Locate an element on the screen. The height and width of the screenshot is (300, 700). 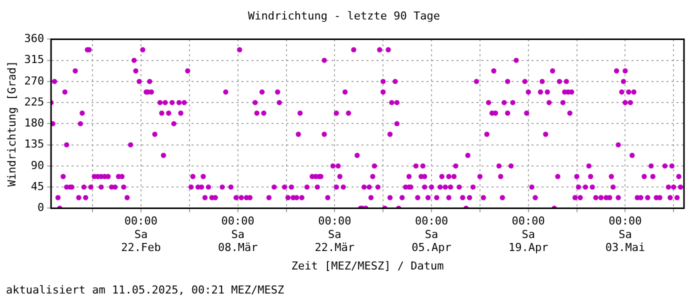
x-axis-title: Zeit [MEZ/MESZ] / Datum is located at coordinates (367, 265).